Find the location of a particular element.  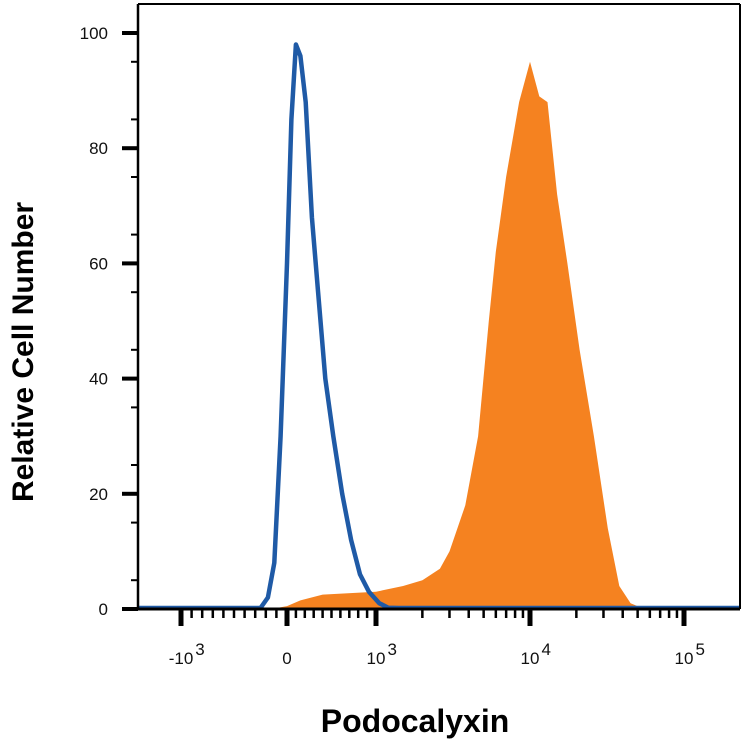

x-tick-label: 0 is located at coordinates (286, 658).